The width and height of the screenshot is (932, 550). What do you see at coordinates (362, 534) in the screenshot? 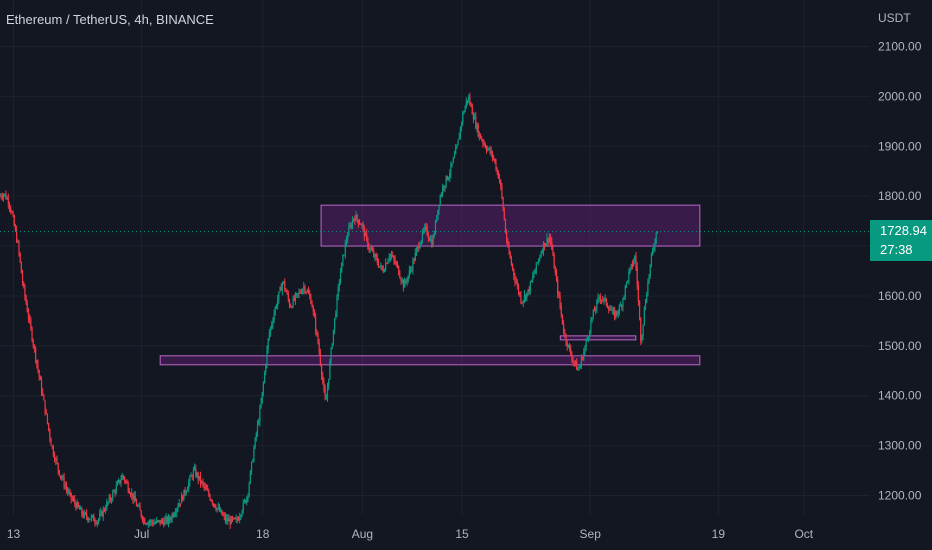
I see `x-tick-label: Aug` at bounding box center [362, 534].